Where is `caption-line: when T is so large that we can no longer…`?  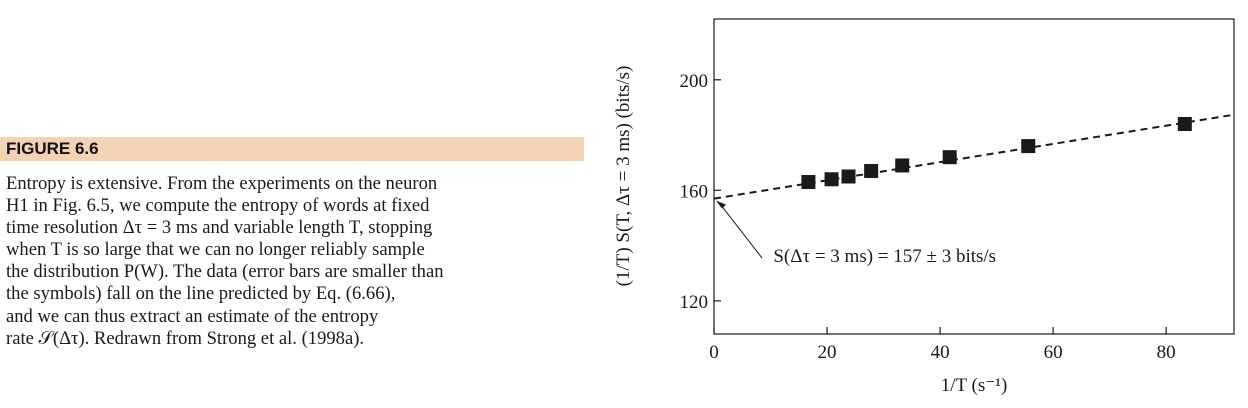
caption-line: when T is so large that we can no longer… is located at coordinates (215, 250).